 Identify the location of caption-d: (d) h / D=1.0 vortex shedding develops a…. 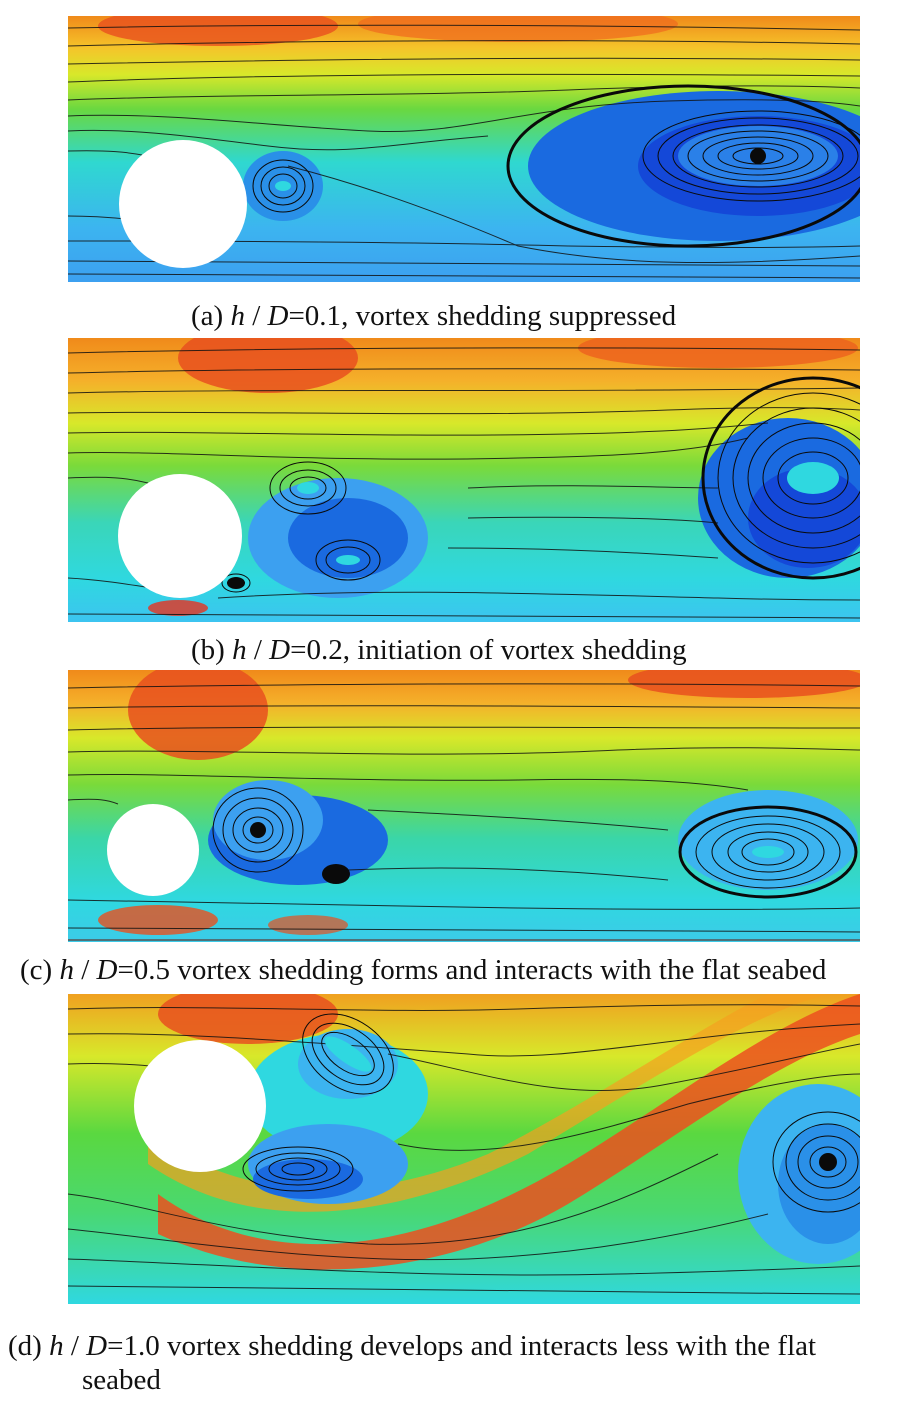
(412, 1363).